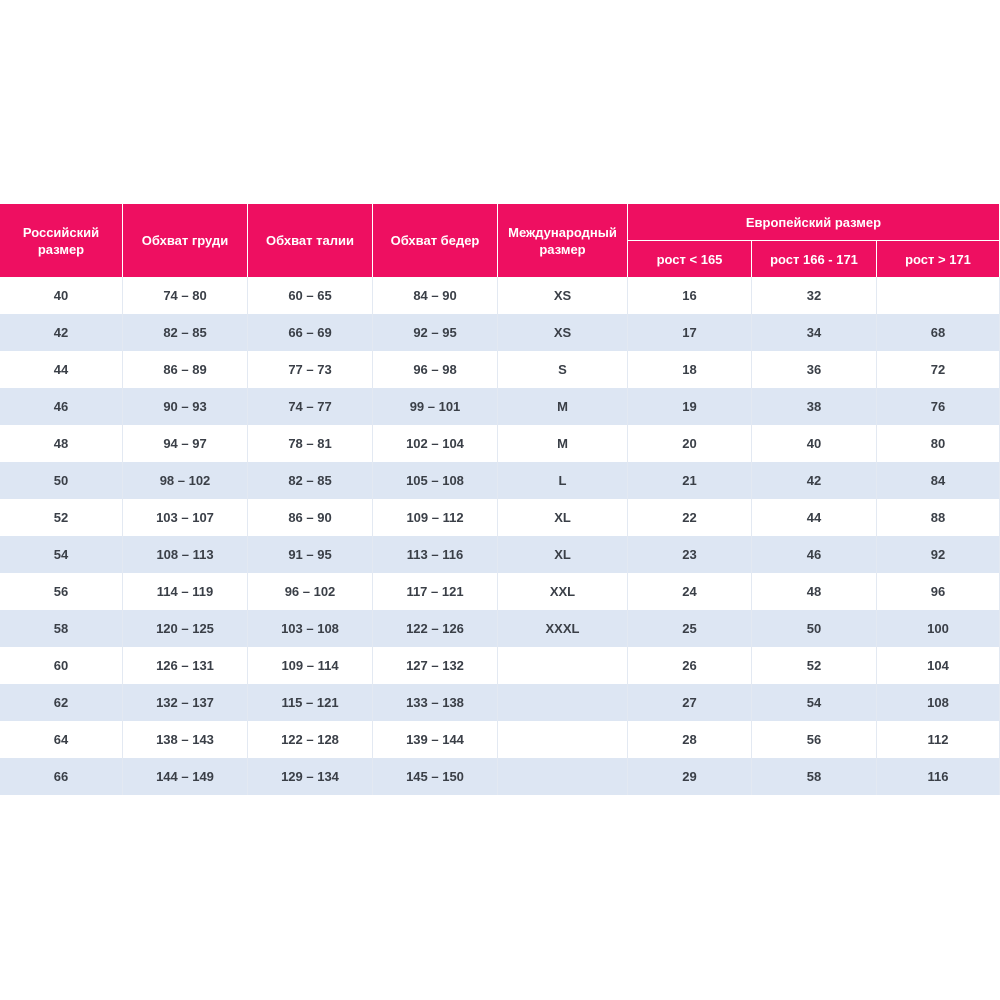  What do you see at coordinates (310, 776) in the screenshot?
I see `table-cell: 129 – 134` at bounding box center [310, 776].